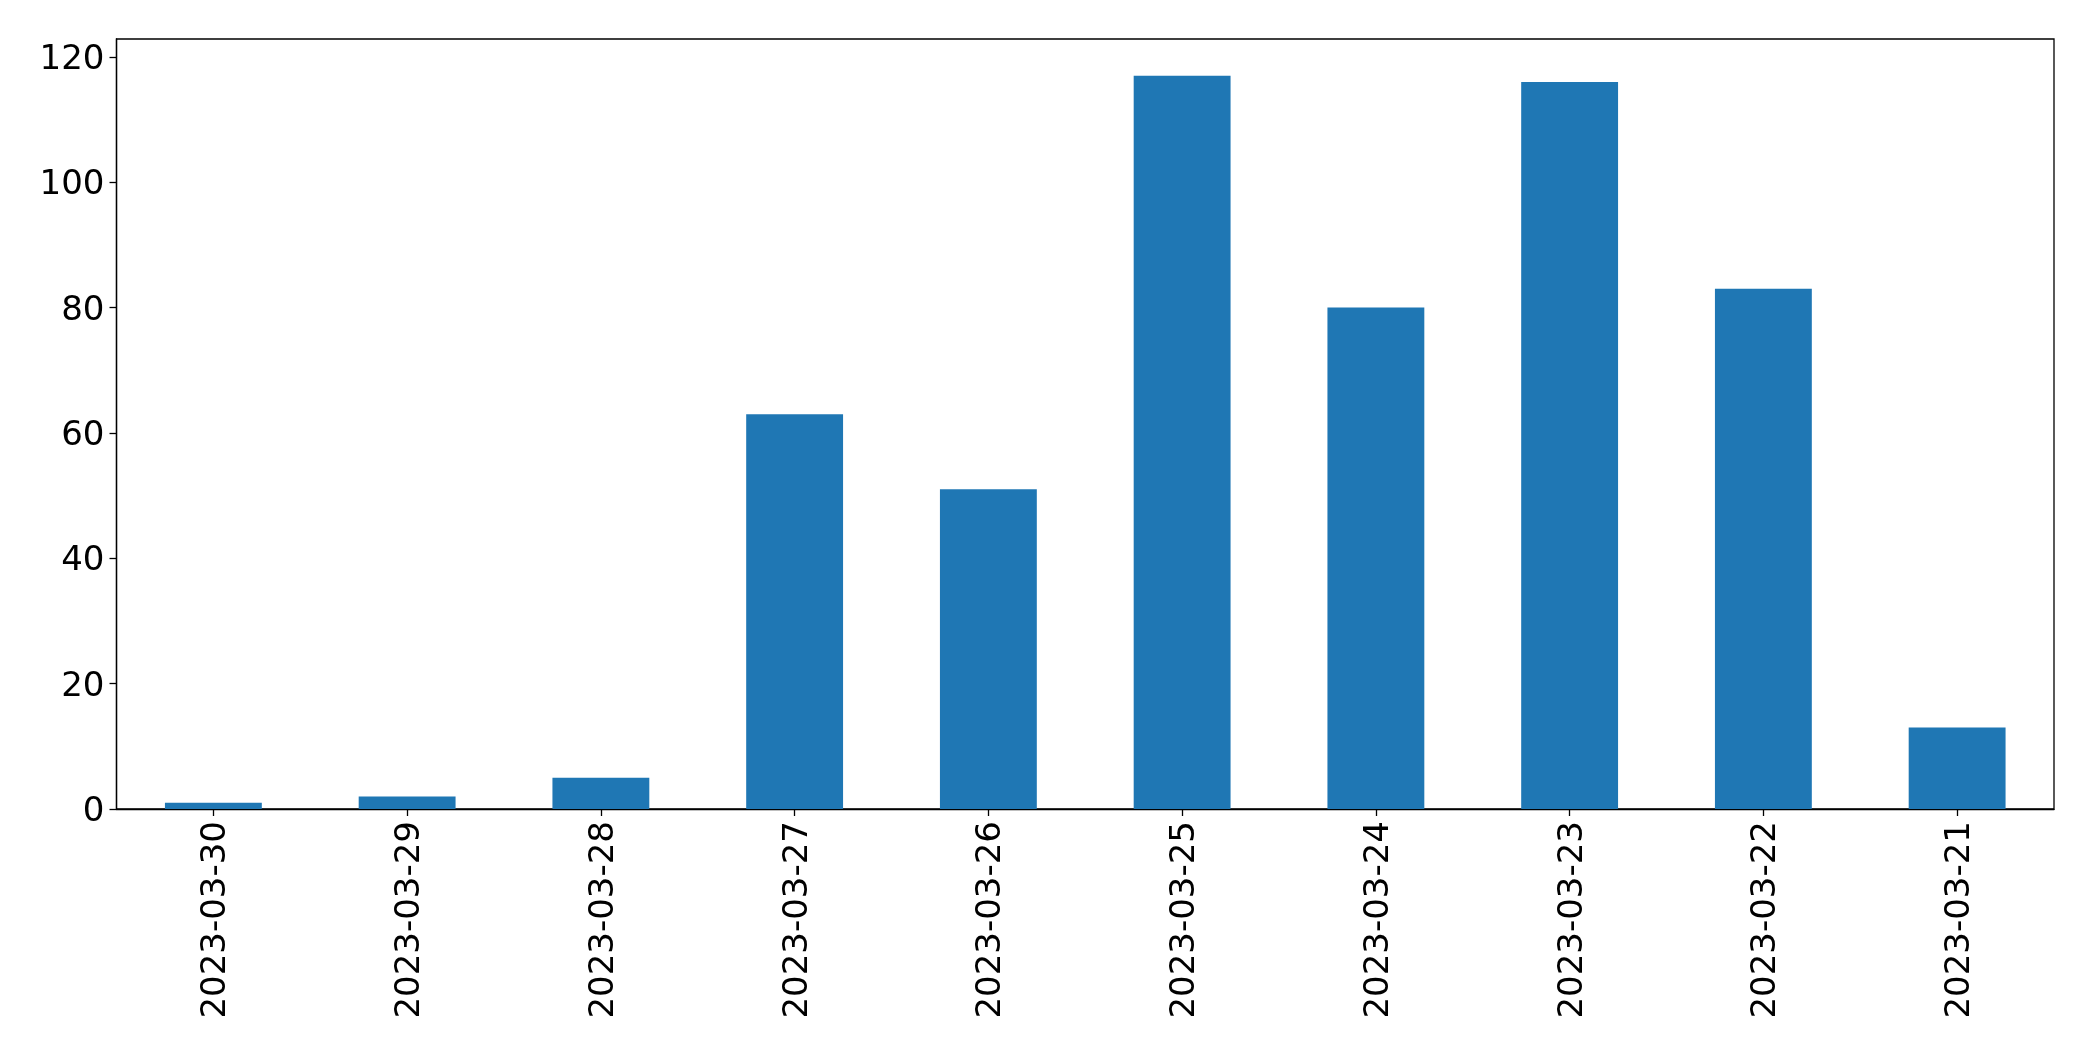 Image resolution: width=2093 pixels, height=1061 pixels. Describe the element at coordinates (72, 56) in the screenshot. I see `y-tick-label: 120` at that location.